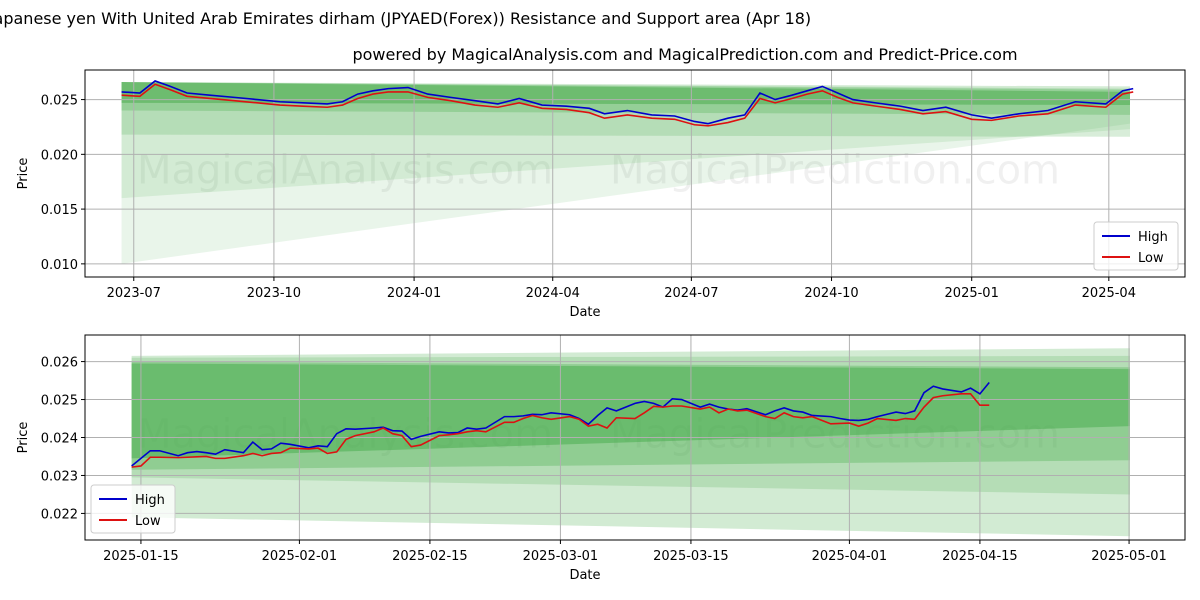  I want to click on x-tick-label: 2025-03-15, so click(691, 556).